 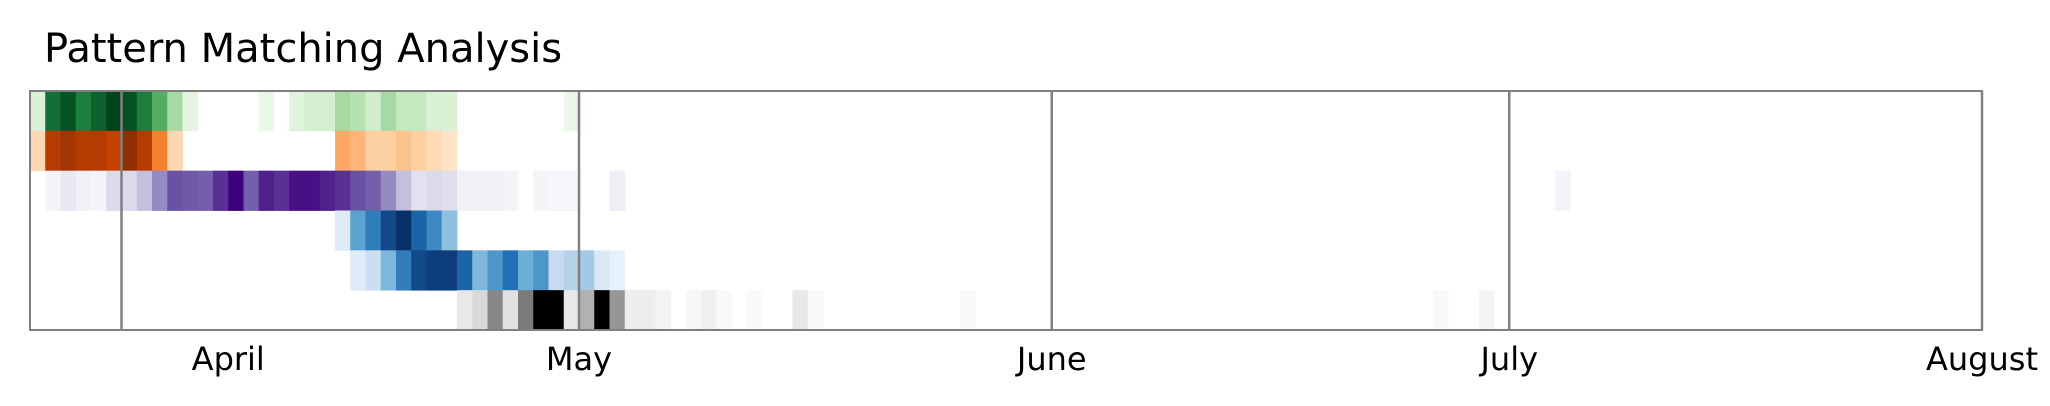 I want to click on x-tick-label: August, so click(x=1982, y=359).